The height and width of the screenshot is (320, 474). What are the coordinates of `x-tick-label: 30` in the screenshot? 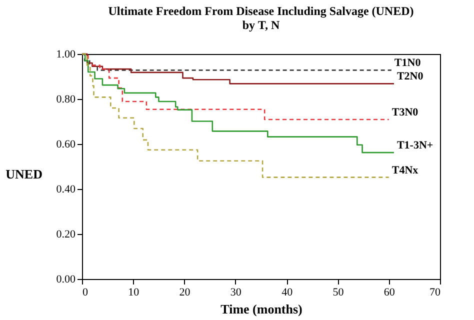 It's located at (236, 292).